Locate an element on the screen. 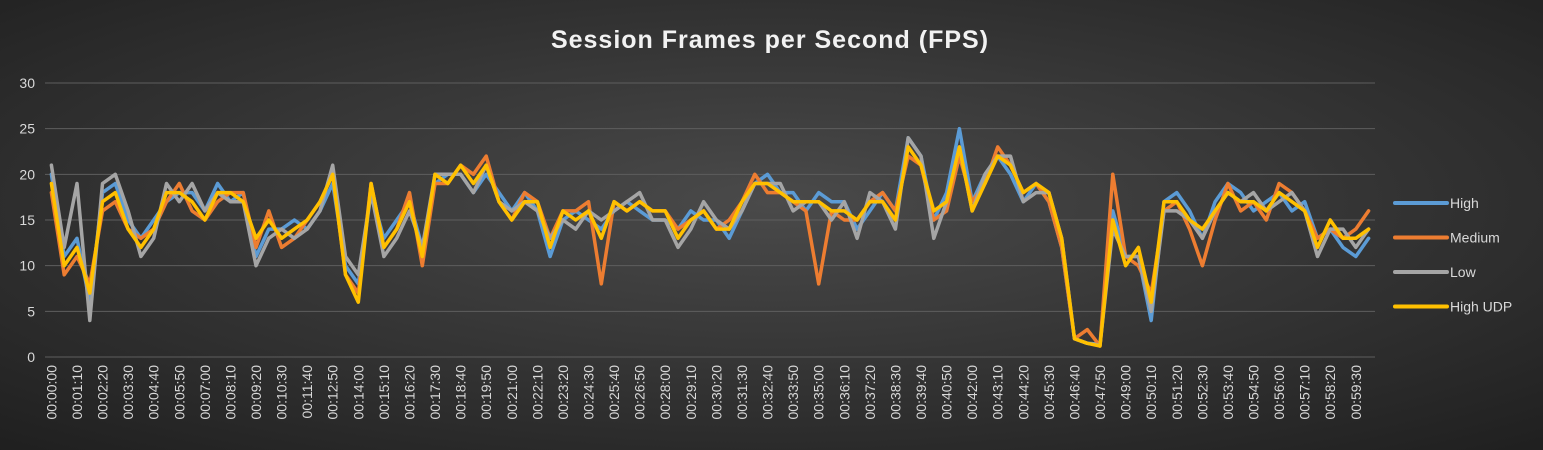 The image size is (1543, 450). y-tick-label: 5 is located at coordinates (31, 311).